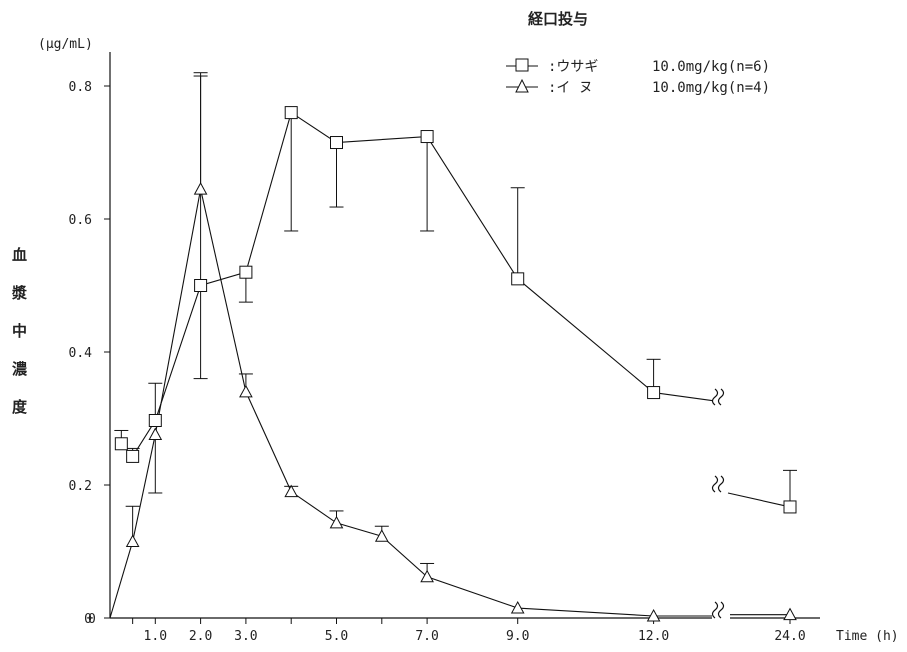 This screenshot has height=652, width=907. Describe the element at coordinates (573, 67) in the screenshot. I see `legend-label-rabbit: :ウサギ` at that location.